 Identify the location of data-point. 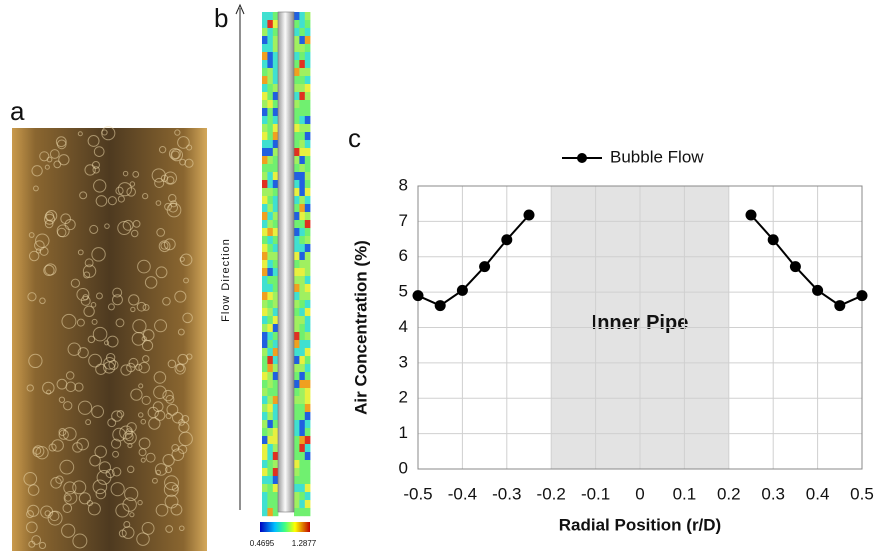
(485, 267).